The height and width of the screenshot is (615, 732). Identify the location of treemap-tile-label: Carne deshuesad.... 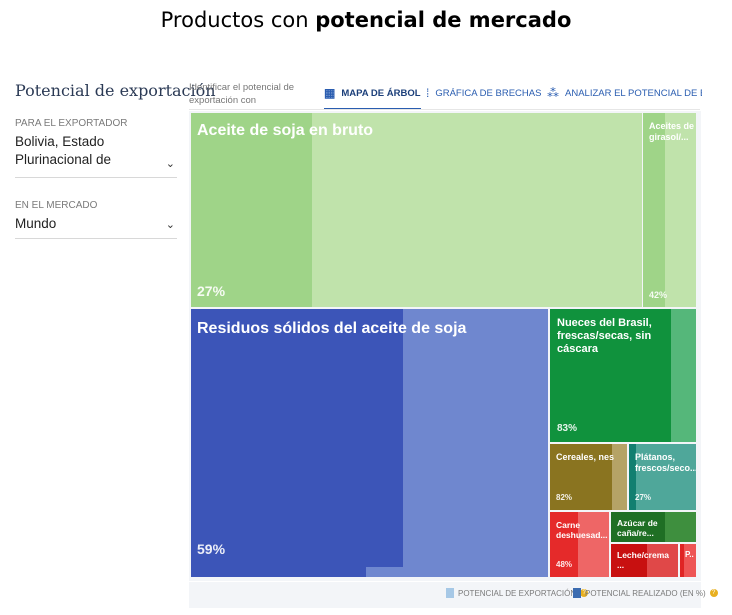
(582, 530).